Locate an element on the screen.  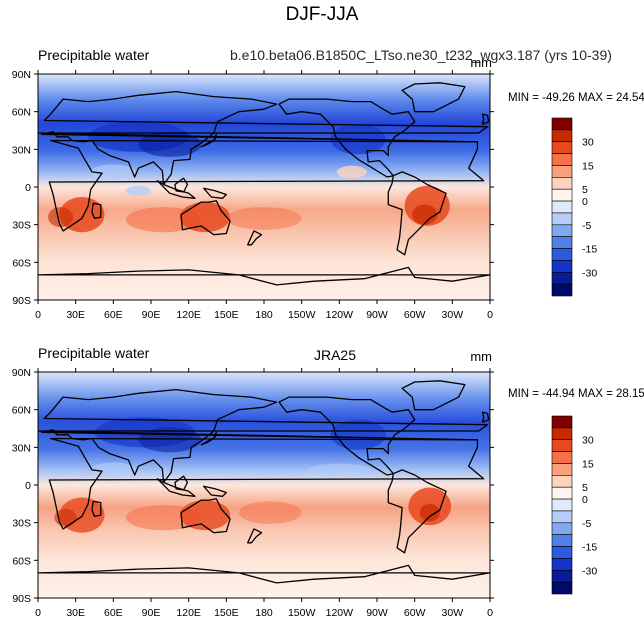
x-tick-label: 0 is located at coordinates (490, 315).